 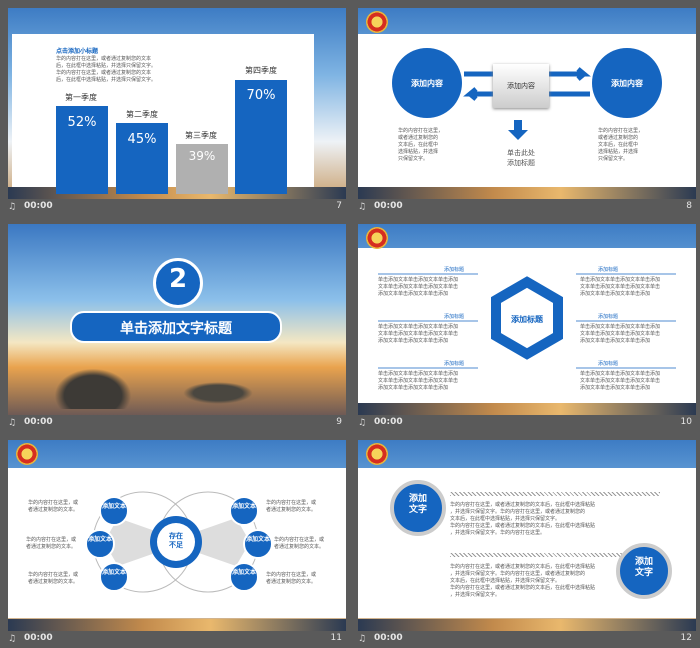 I want to click on slide-footer: ♫ 00:00 8, so click(x=527, y=207).